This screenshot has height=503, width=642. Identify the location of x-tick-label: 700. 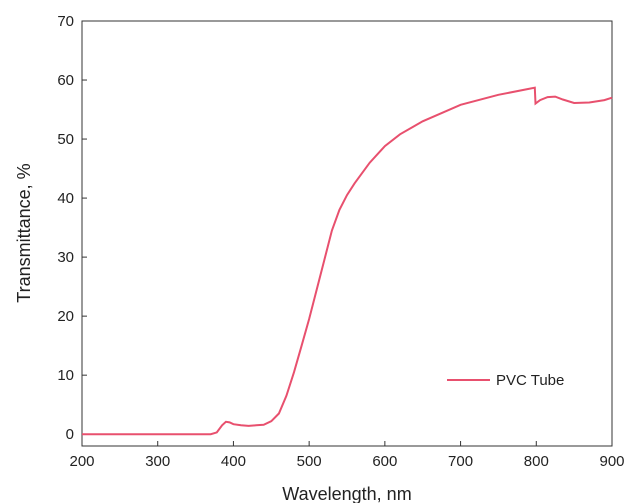
(460, 461).